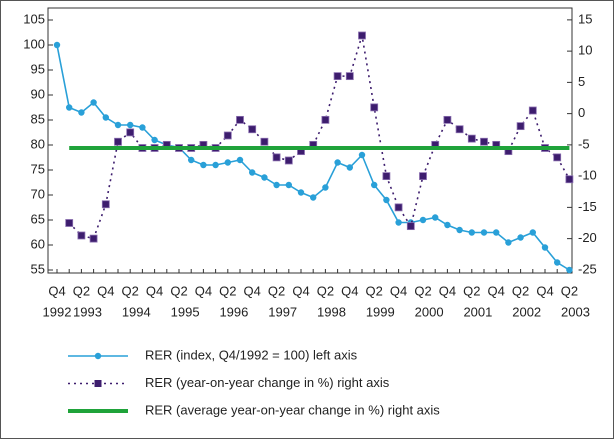 The height and width of the screenshot is (439, 614). I want to click on year-label: 2002, so click(526, 311).